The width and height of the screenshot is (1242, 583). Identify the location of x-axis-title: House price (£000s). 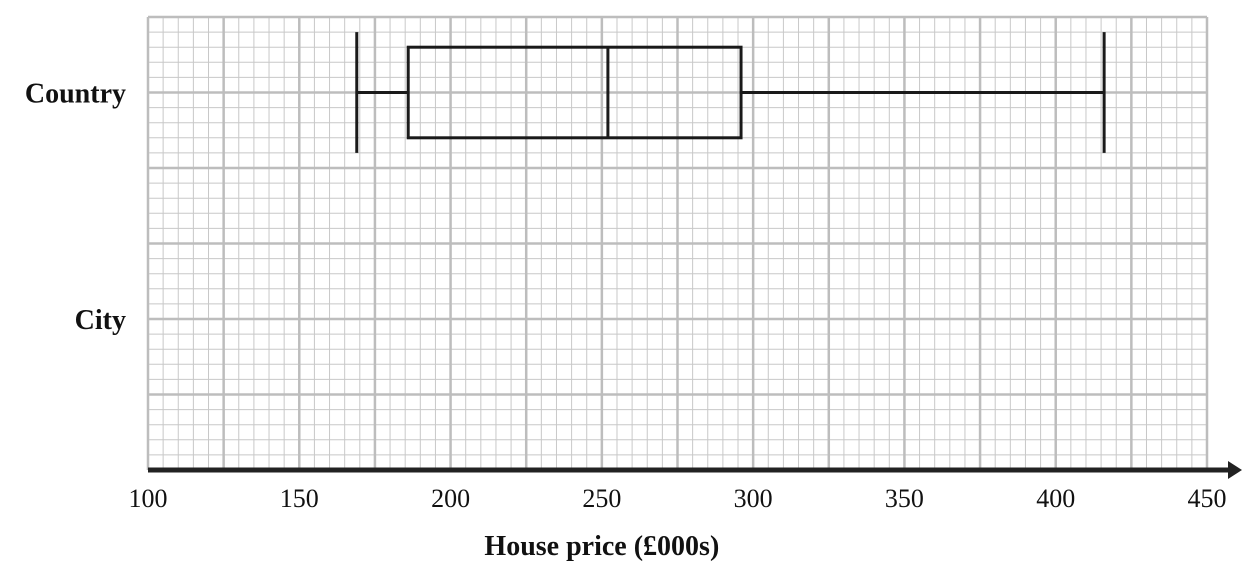
(601, 546).